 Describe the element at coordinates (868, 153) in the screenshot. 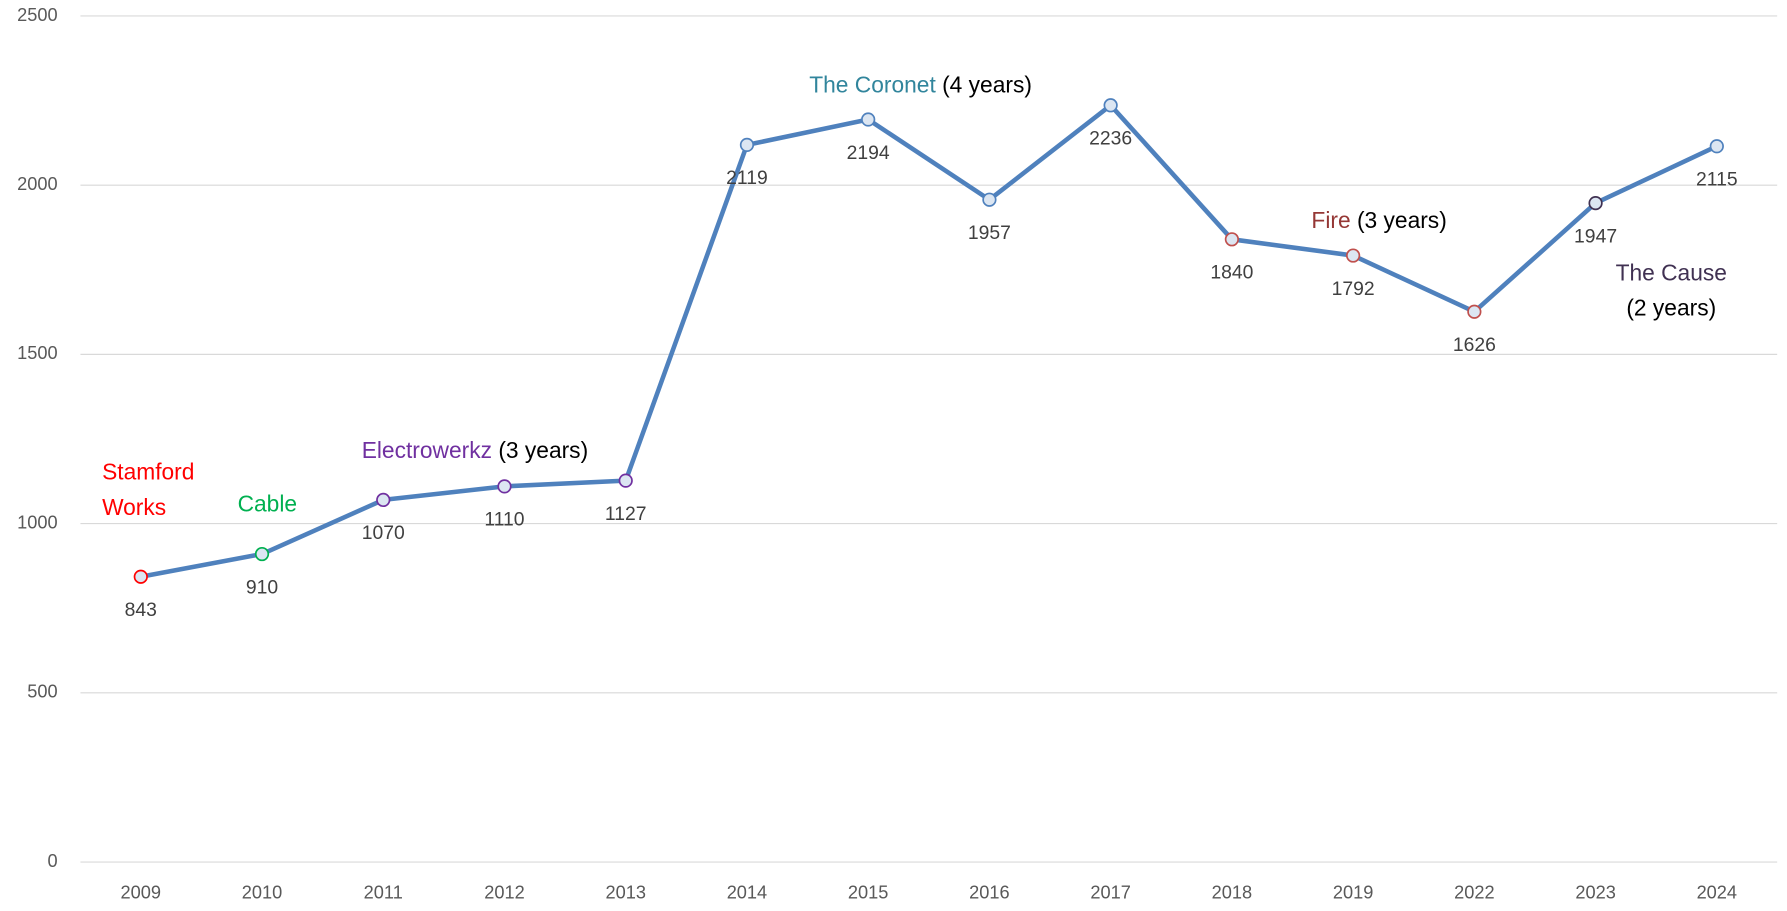

I see `data-label: 2194` at that location.